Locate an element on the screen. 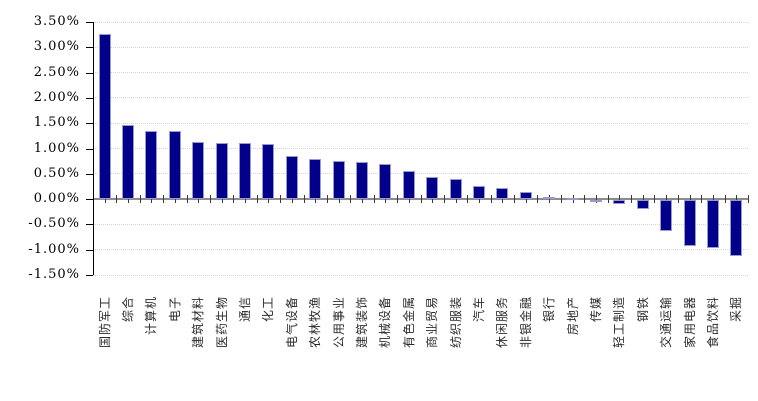 This screenshot has width=758, height=401. y-axis-label: 2.50% is located at coordinates (56, 72).